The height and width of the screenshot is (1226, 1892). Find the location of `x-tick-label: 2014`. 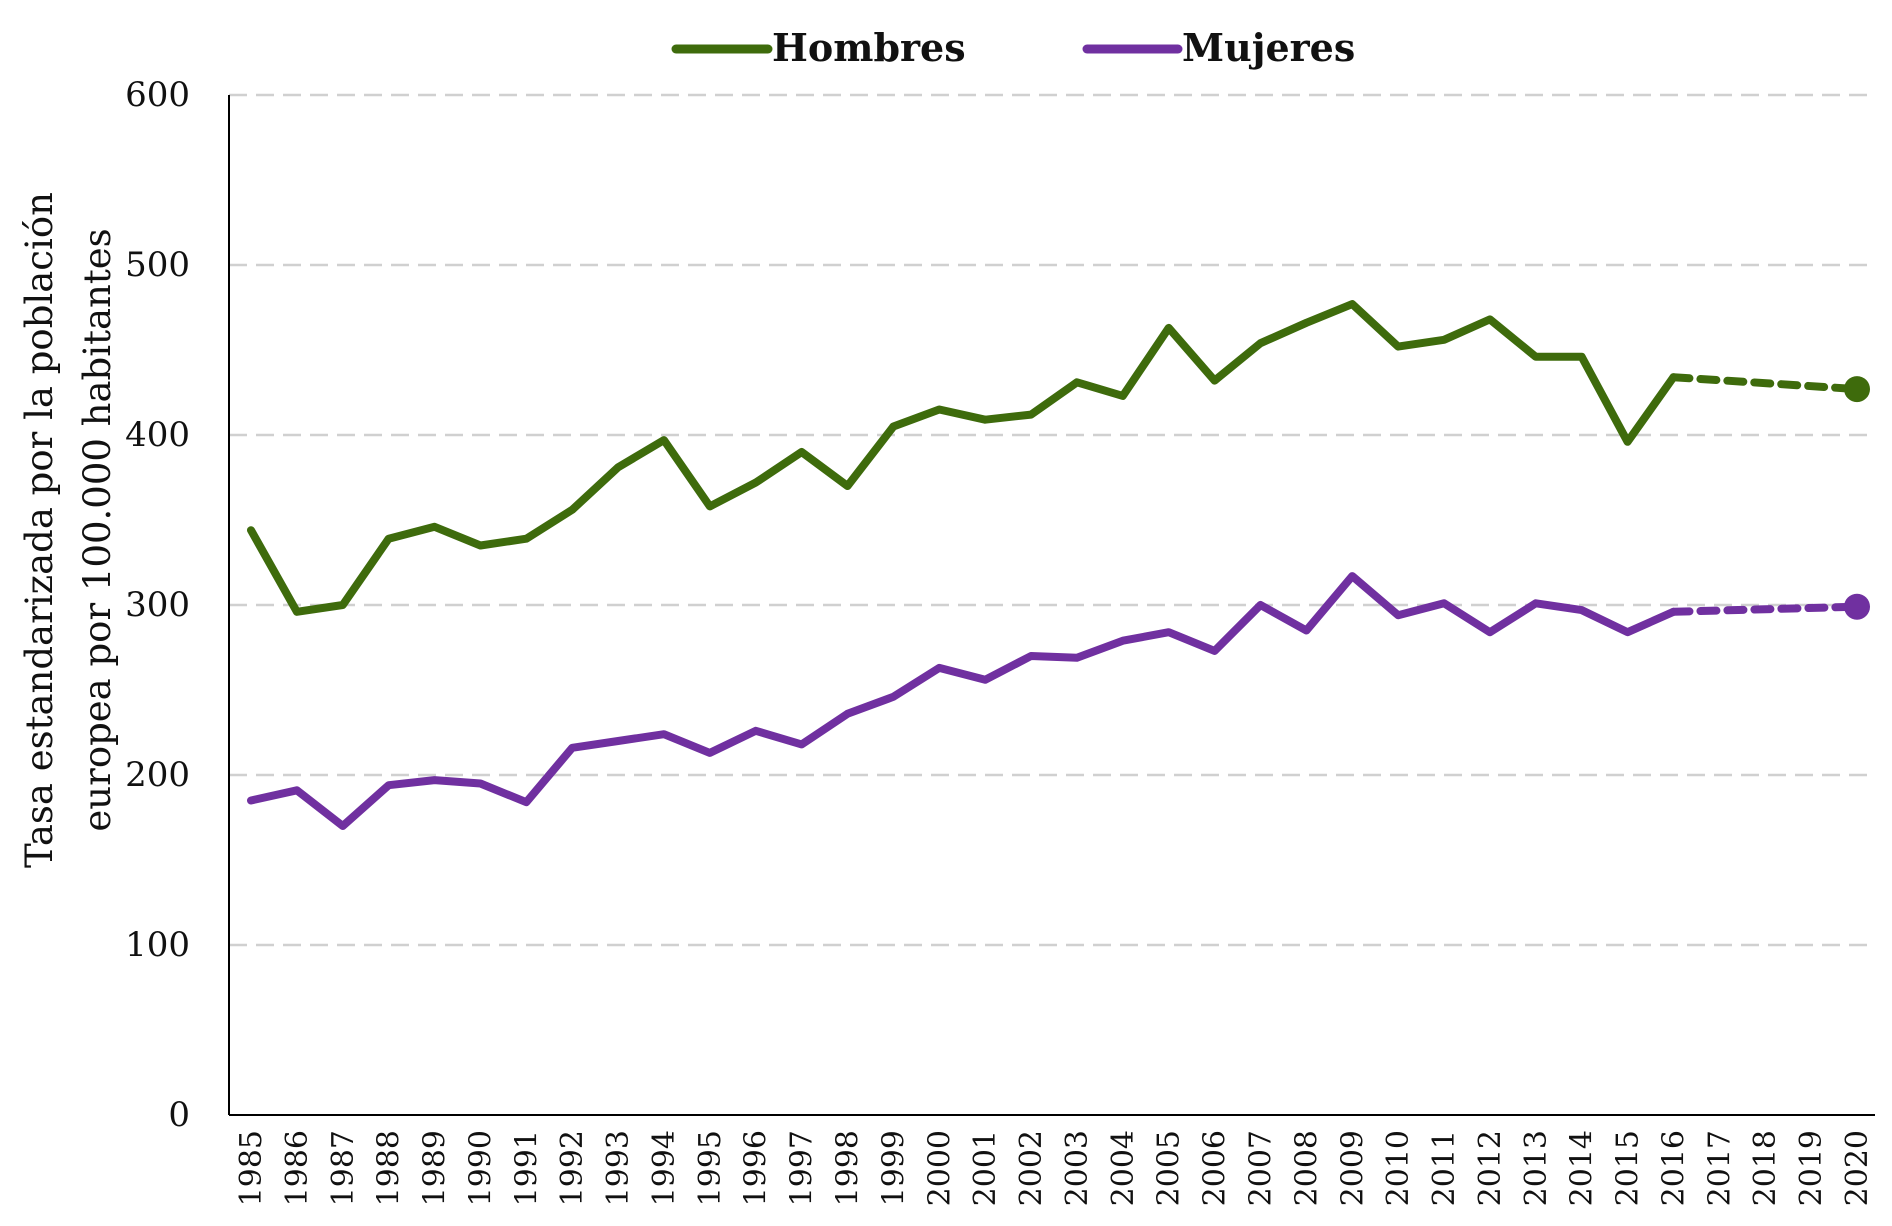

x-tick-label: 2014 is located at coordinates (1582, 1168).